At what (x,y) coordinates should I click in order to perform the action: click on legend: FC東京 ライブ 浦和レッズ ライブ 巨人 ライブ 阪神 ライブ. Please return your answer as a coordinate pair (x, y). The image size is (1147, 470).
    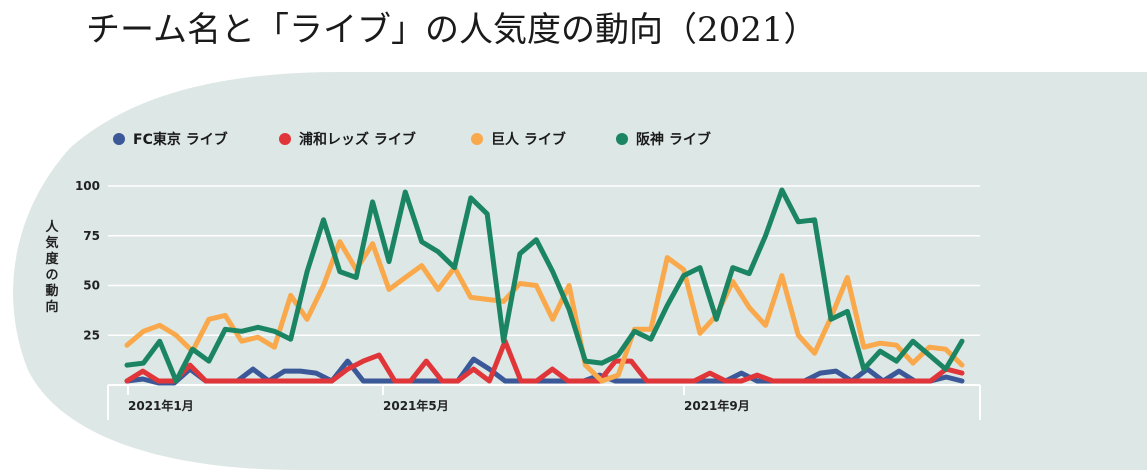
    Looking at the image, I should click on (412, 139).